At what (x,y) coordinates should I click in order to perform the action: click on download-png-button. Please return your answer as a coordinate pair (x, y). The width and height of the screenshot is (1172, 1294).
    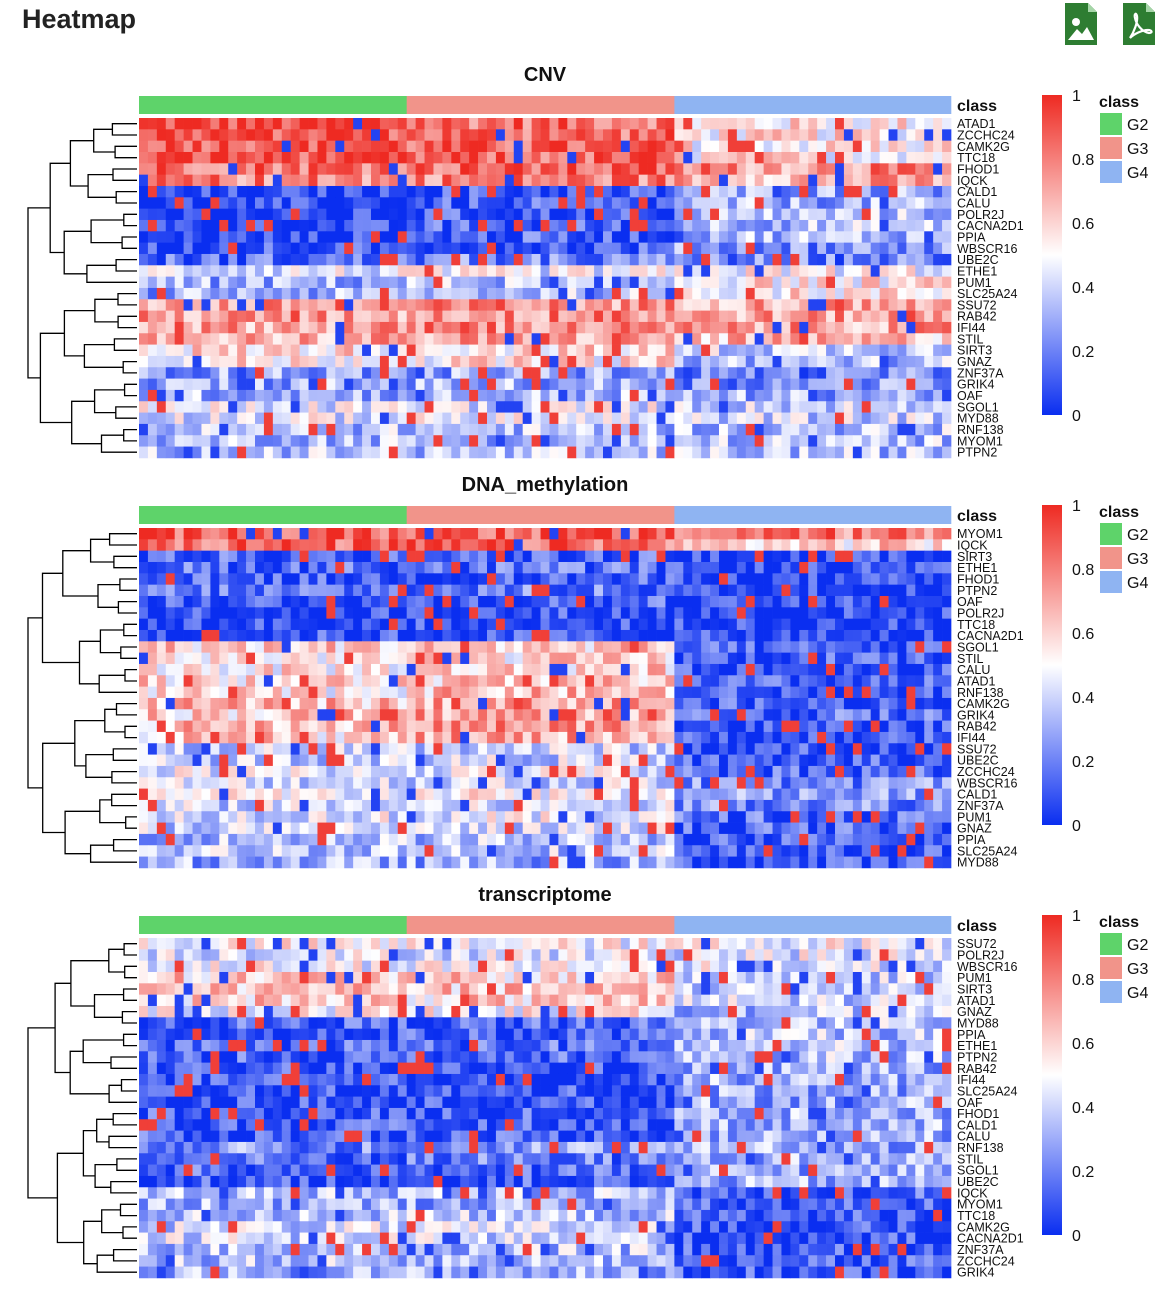
    Looking at the image, I should click on (1081, 24).